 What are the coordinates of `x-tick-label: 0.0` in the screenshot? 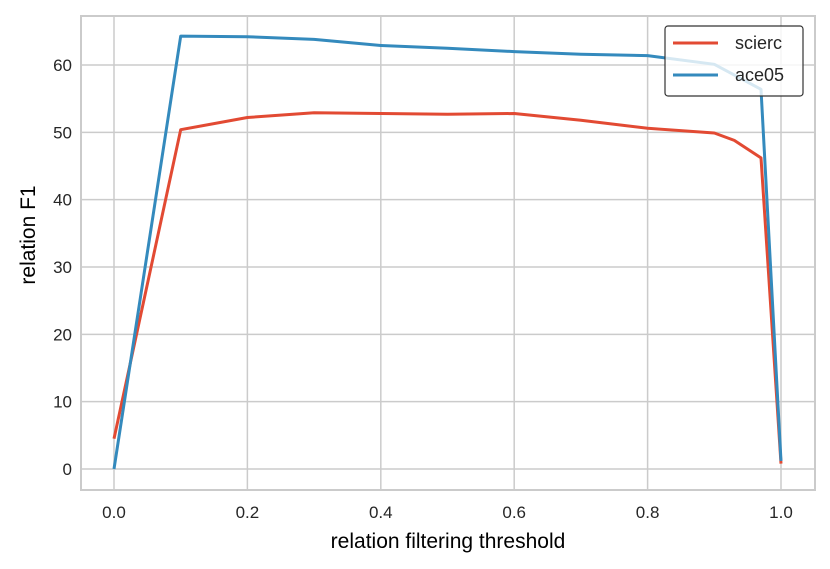 It's located at (114, 512).